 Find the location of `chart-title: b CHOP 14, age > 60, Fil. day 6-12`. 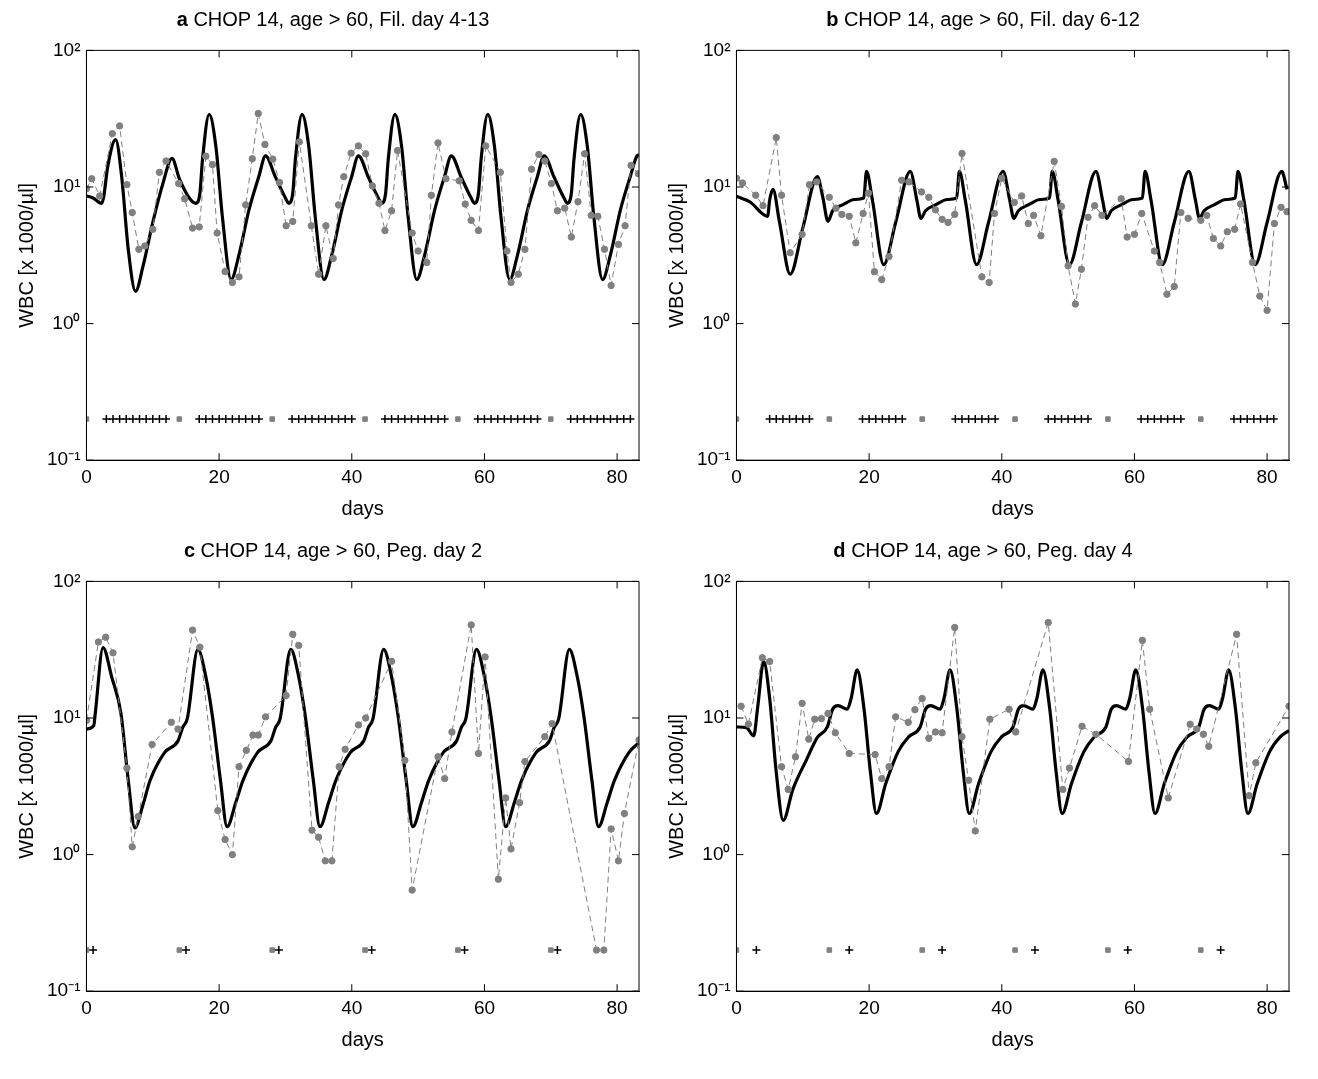

chart-title: b CHOP 14, age > 60, Fil. day 6-12 is located at coordinates (983, 19).